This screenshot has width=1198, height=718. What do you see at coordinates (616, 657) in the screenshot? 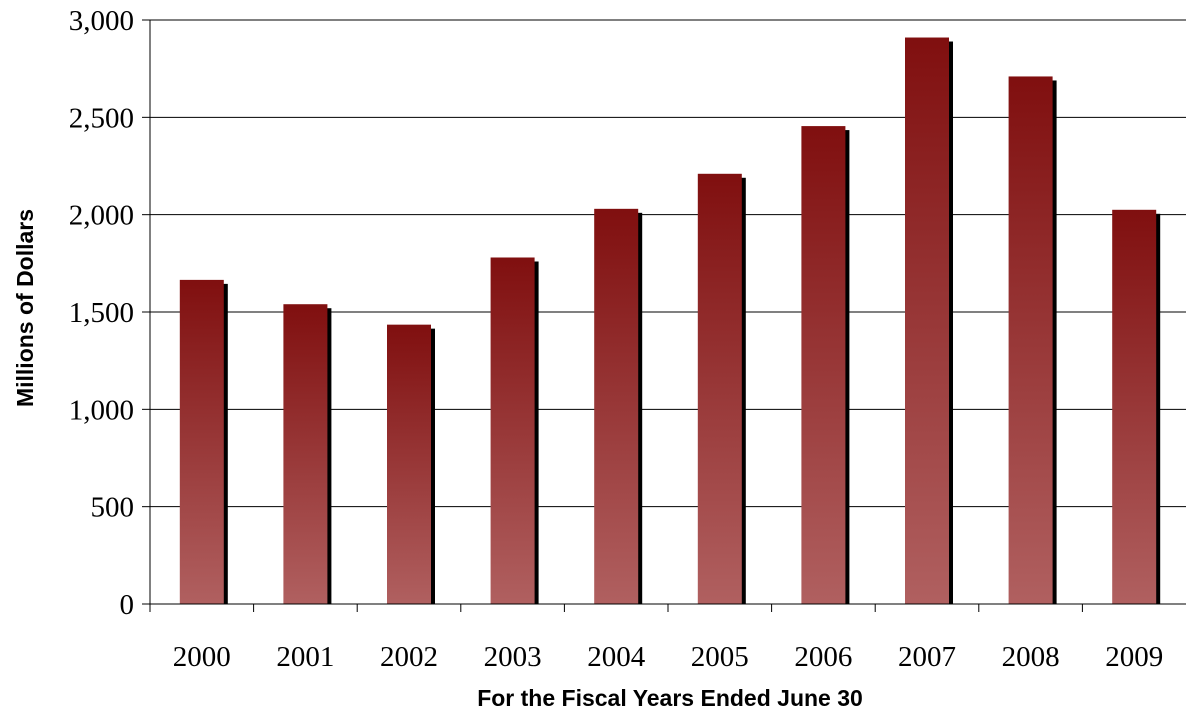
I see `x-tick-label: 2004` at bounding box center [616, 657].